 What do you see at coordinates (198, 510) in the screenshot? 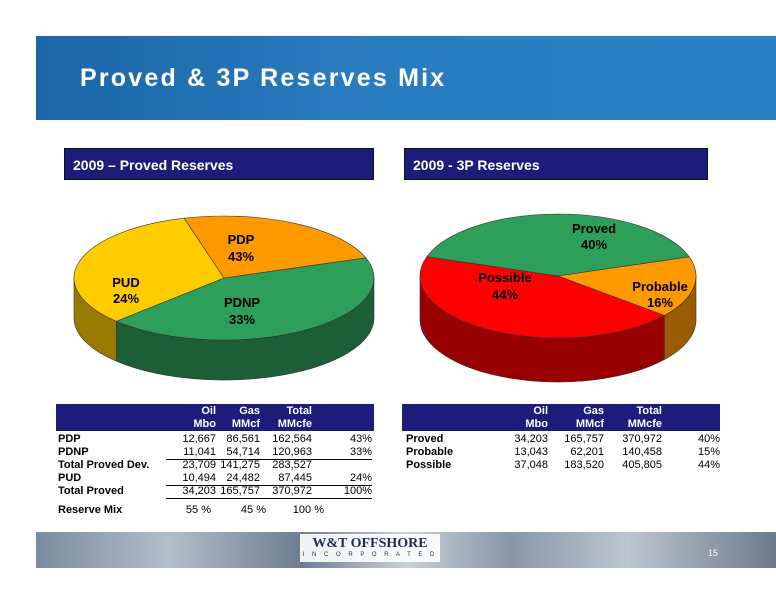
I see `oil-mix: 55 %` at bounding box center [198, 510].